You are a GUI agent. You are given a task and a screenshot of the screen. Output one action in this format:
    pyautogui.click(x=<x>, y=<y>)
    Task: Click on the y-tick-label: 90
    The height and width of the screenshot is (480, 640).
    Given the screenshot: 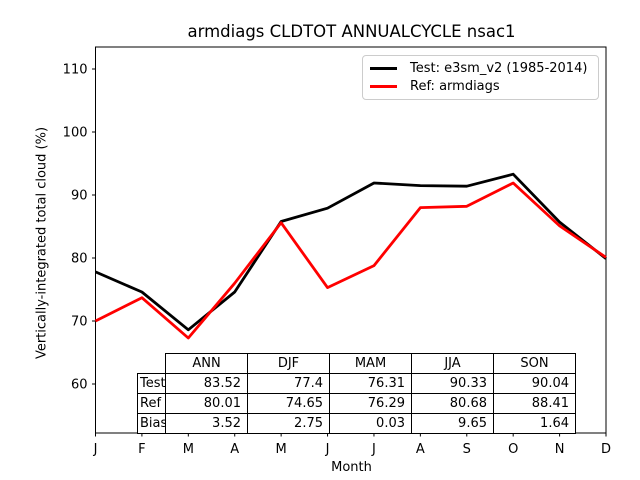 What is the action you would take?
    pyautogui.click(x=79, y=196)
    